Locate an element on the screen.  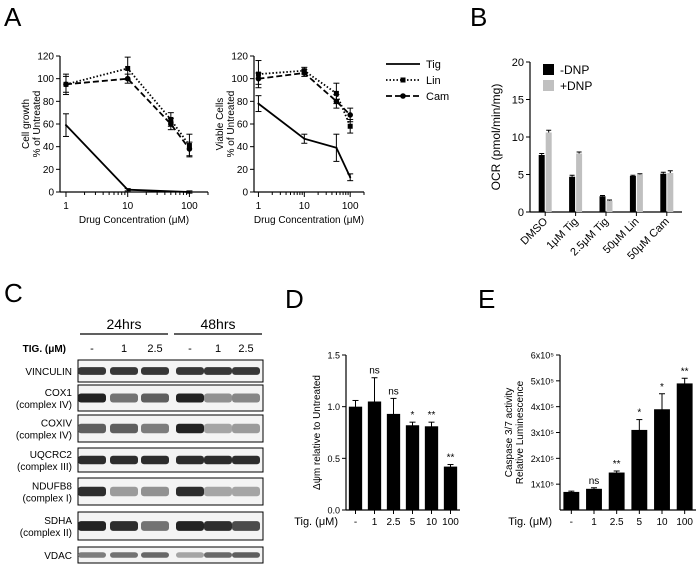
y-tick-label: 2x10⁵ is located at coordinates (543, 459).